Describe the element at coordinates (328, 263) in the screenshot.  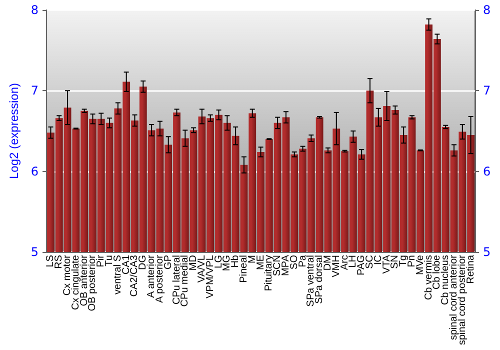
I see `x-tick-label: DM` at that location.